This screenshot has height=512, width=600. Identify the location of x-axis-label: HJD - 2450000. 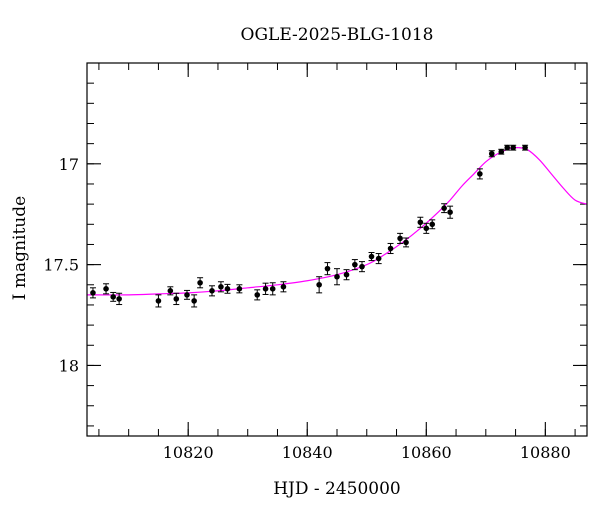
(337, 489).